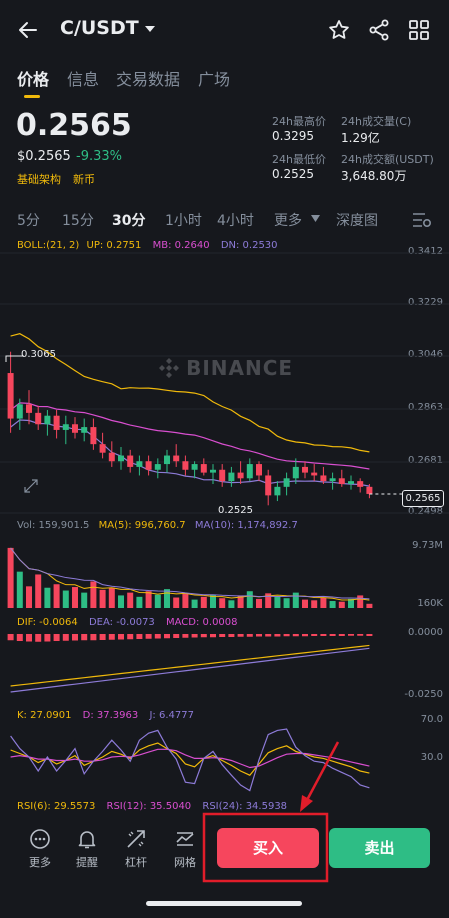 Image resolution: width=449 pixels, height=918 pixels. What do you see at coordinates (425, 632) in the screenshot?
I see `macd-axis-top: 0.0000` at bounding box center [425, 632].